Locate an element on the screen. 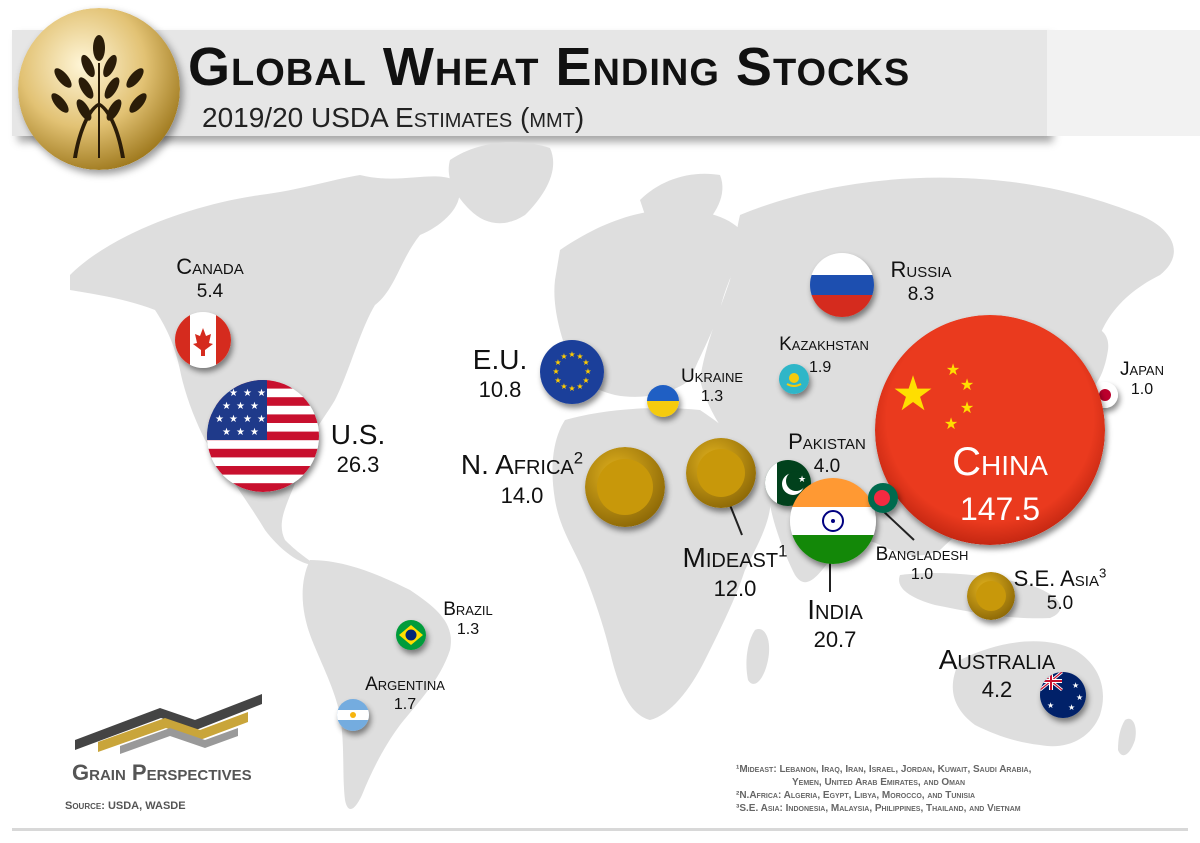 The height and width of the screenshot is (843, 1200). bangladesh-value: 1.0 is located at coordinates (922, 574).